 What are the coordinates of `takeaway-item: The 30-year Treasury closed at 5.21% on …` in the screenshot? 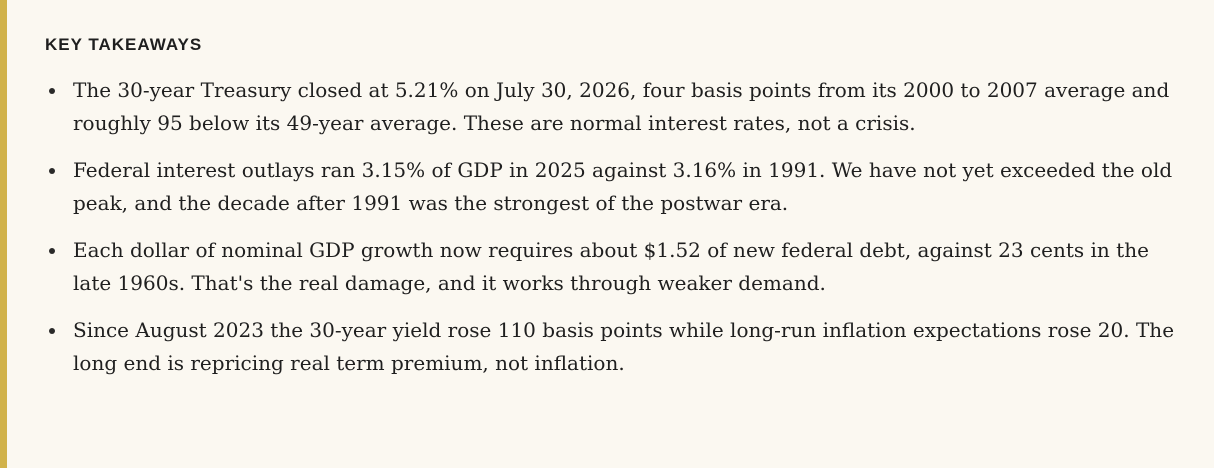 It's located at (614, 107).